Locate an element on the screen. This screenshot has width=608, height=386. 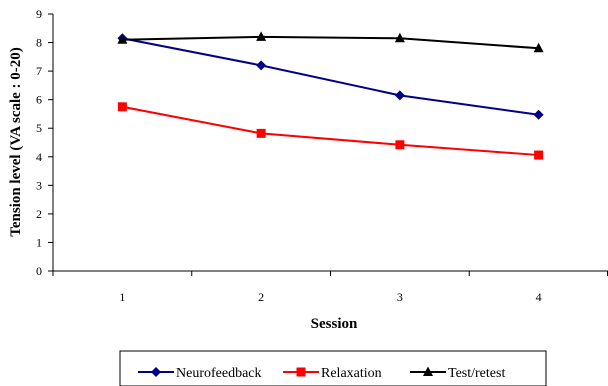
series-test-retest is located at coordinates (330, 42).